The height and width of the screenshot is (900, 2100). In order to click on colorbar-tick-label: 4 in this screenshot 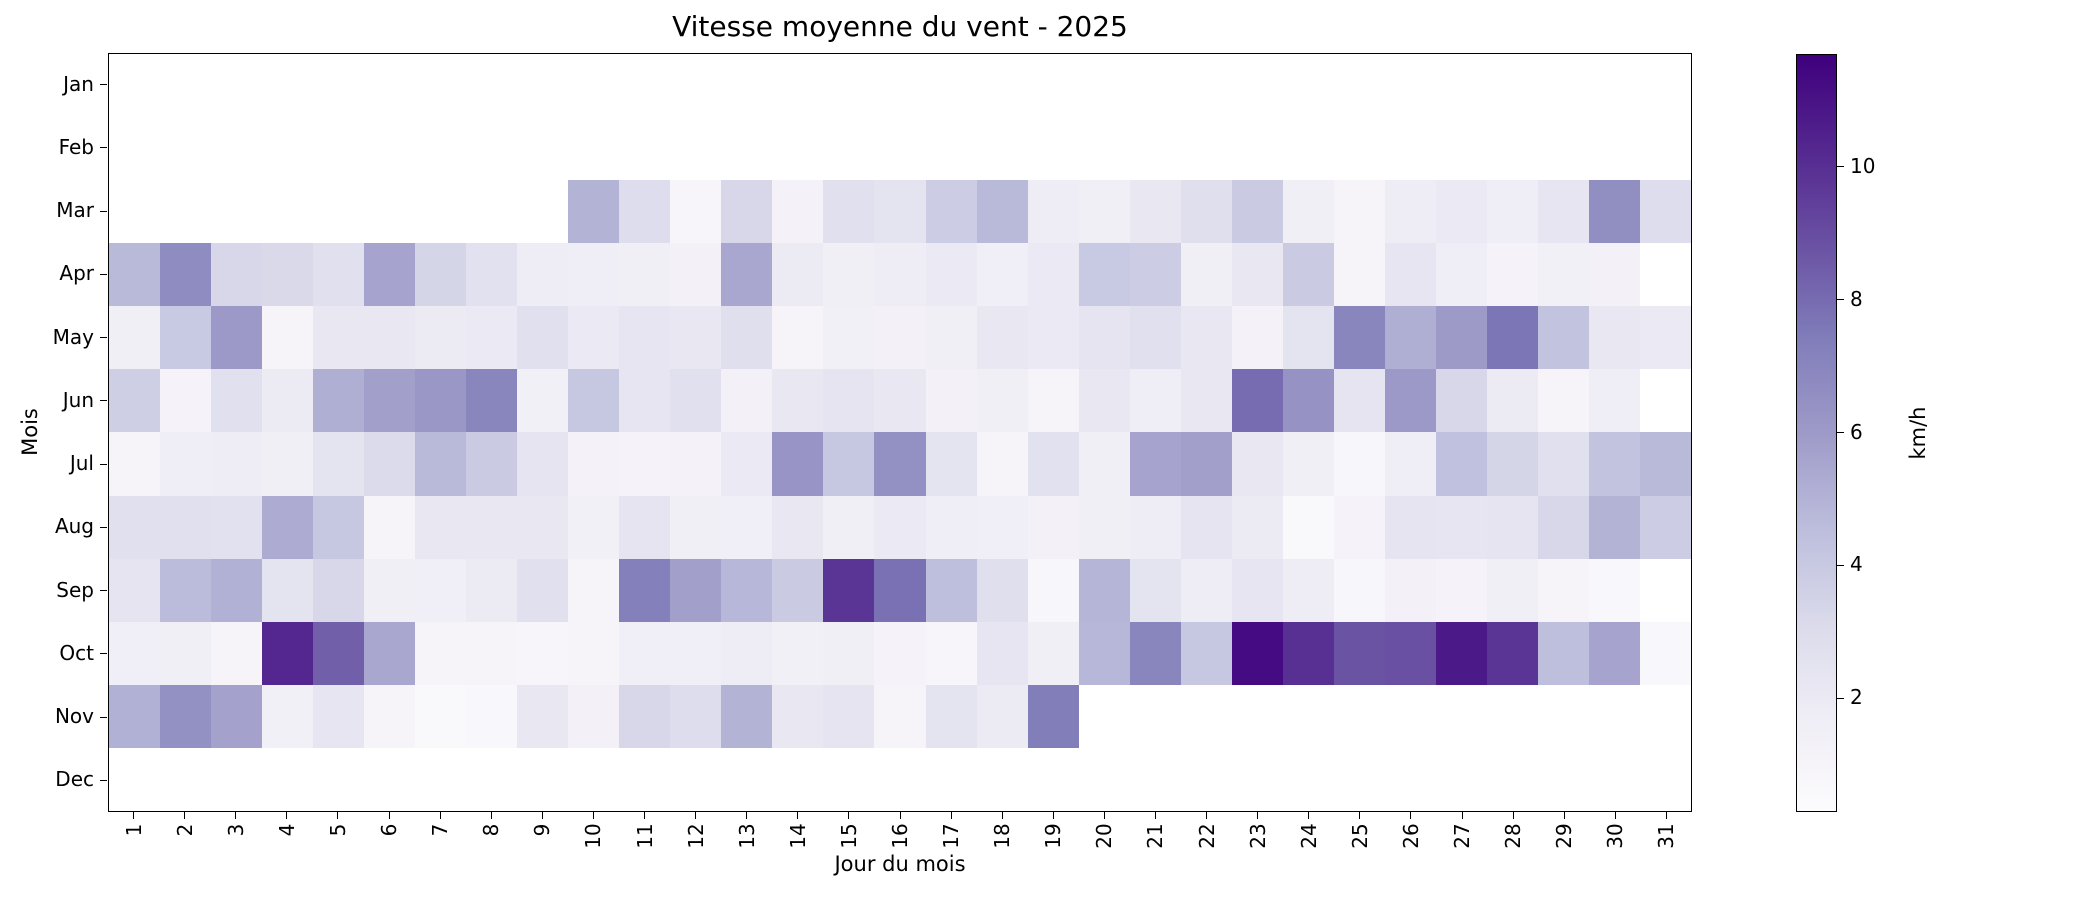, I will do `click(1856, 564)`.